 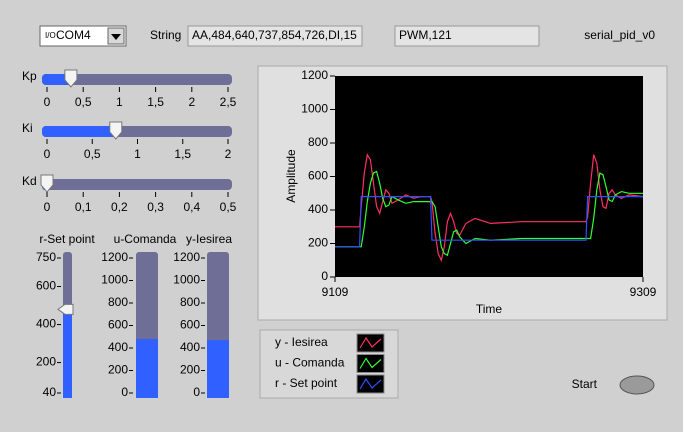 I want to click on port-box, so click(x=83, y=36).